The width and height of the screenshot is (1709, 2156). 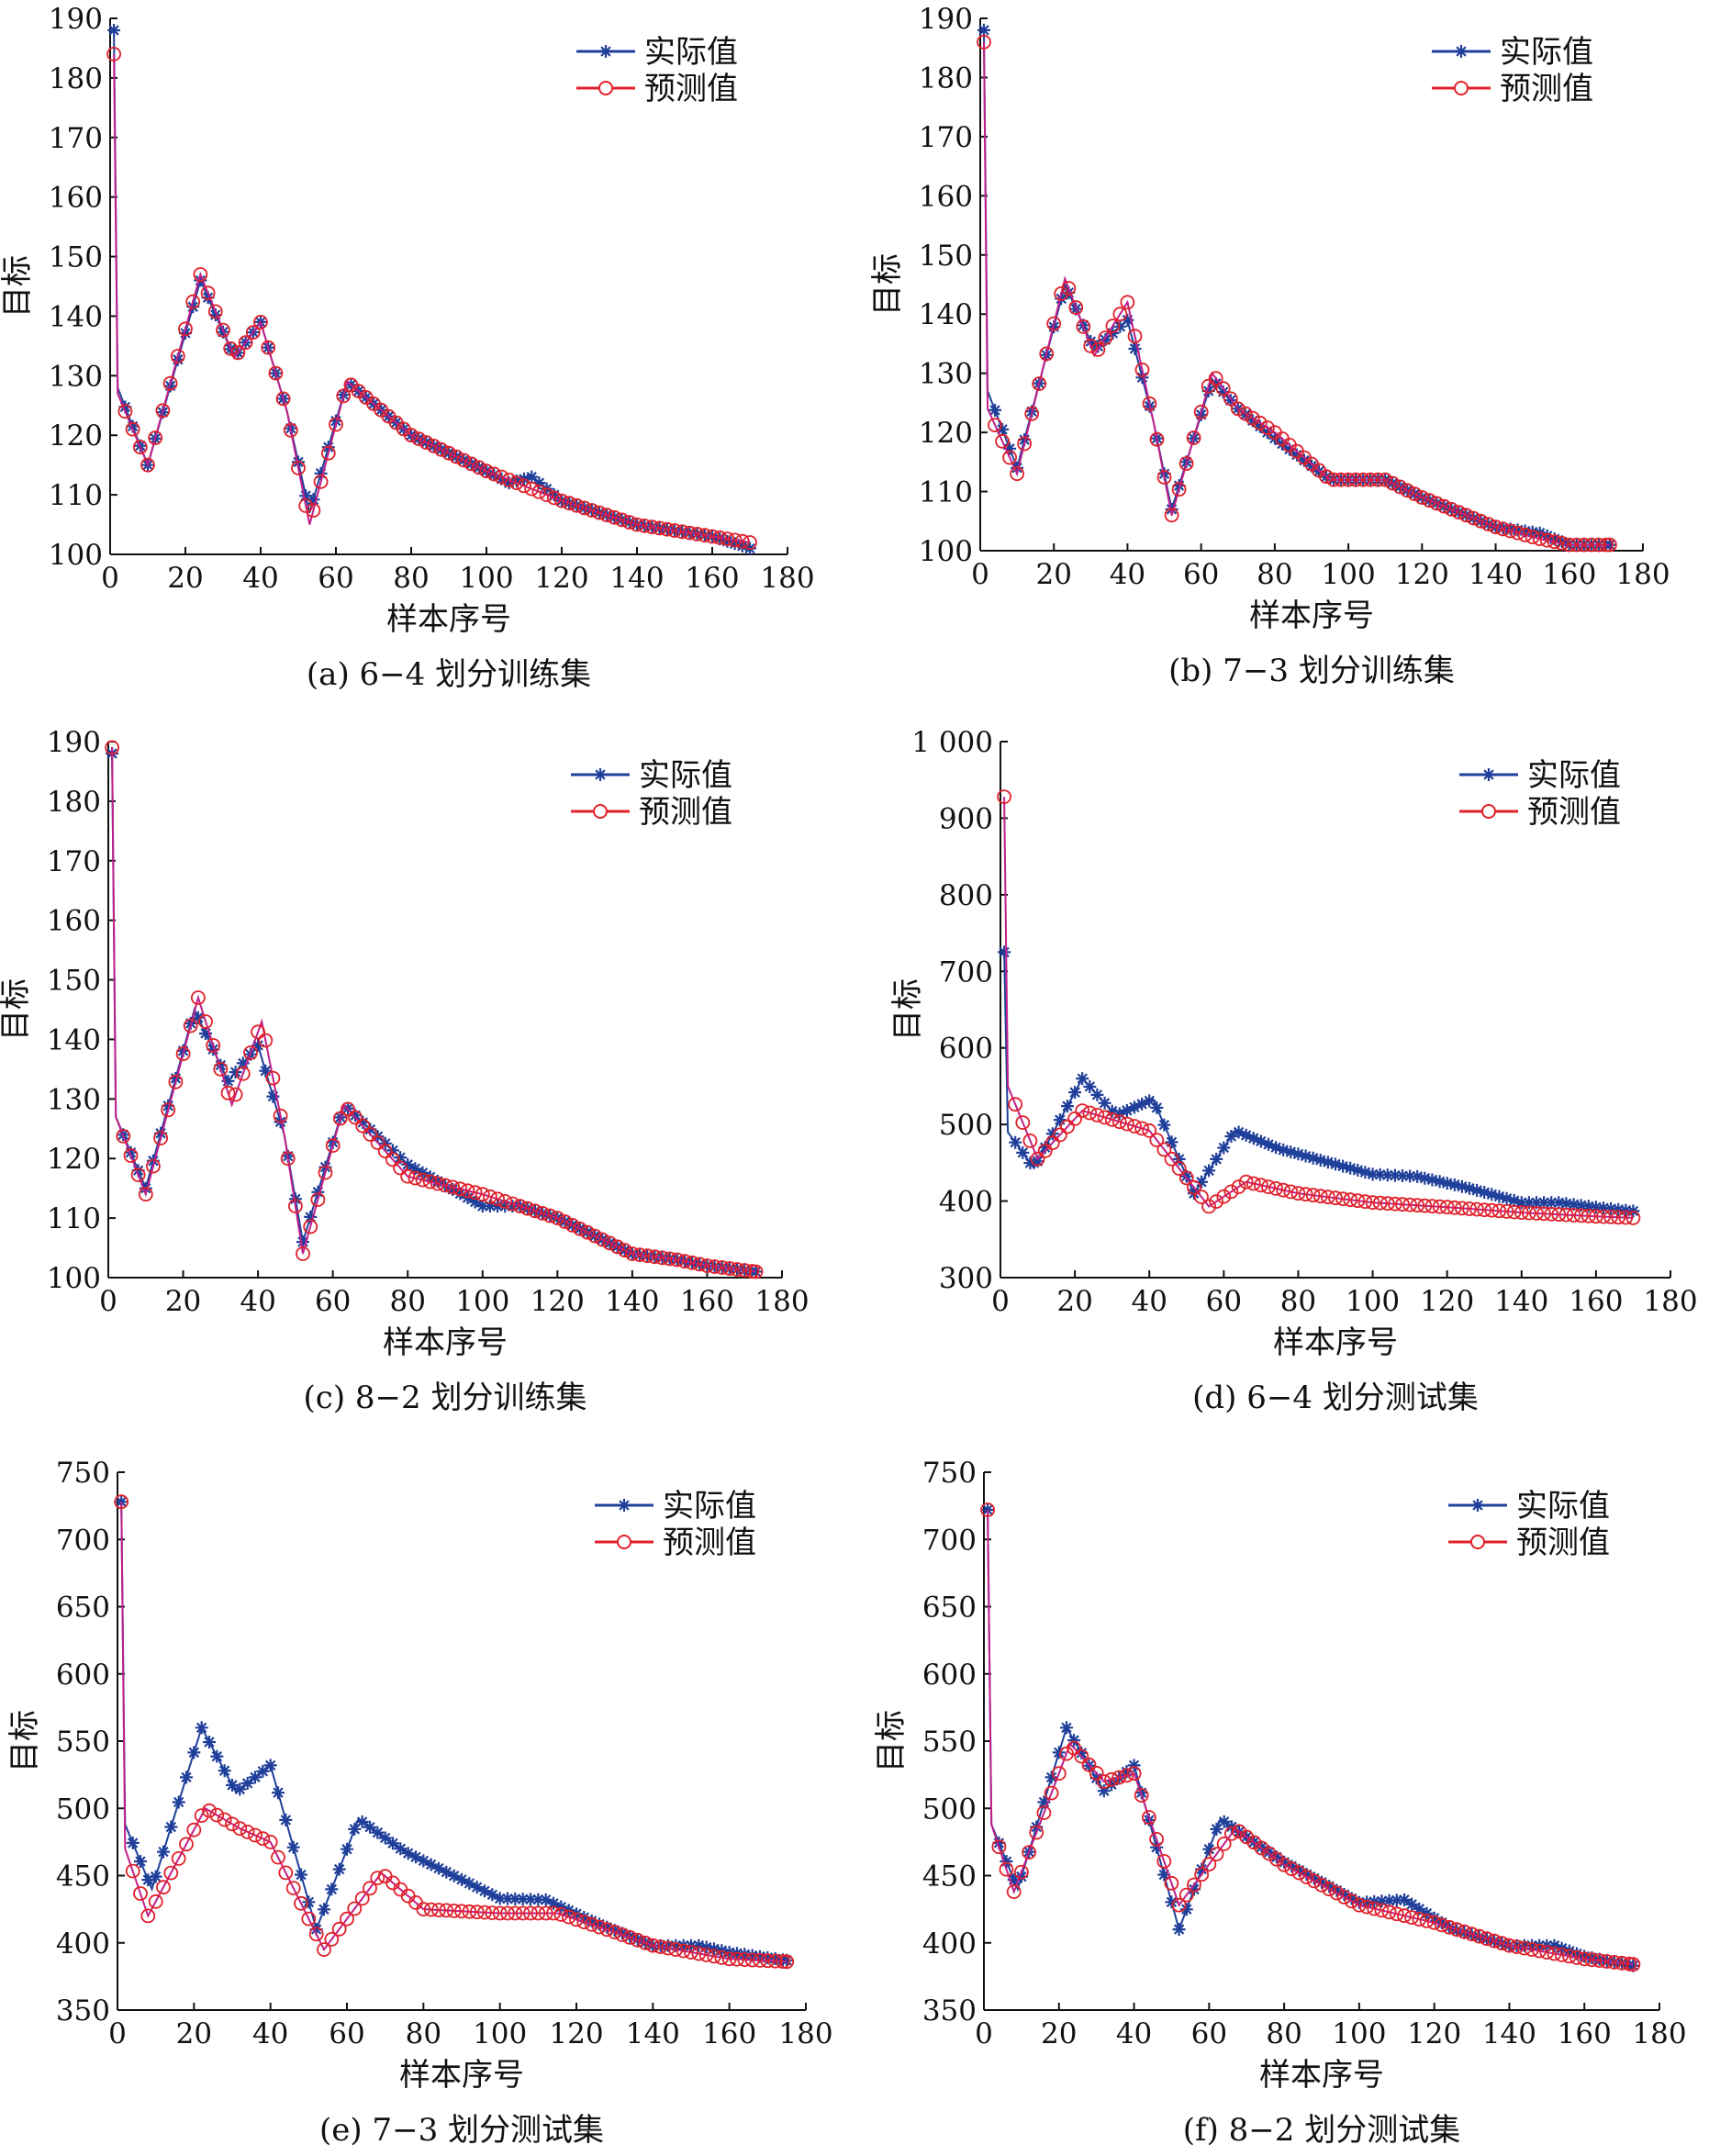 What do you see at coordinates (1563, 1506) in the screenshot?
I see `legend-label-actual: 实际值` at bounding box center [1563, 1506].